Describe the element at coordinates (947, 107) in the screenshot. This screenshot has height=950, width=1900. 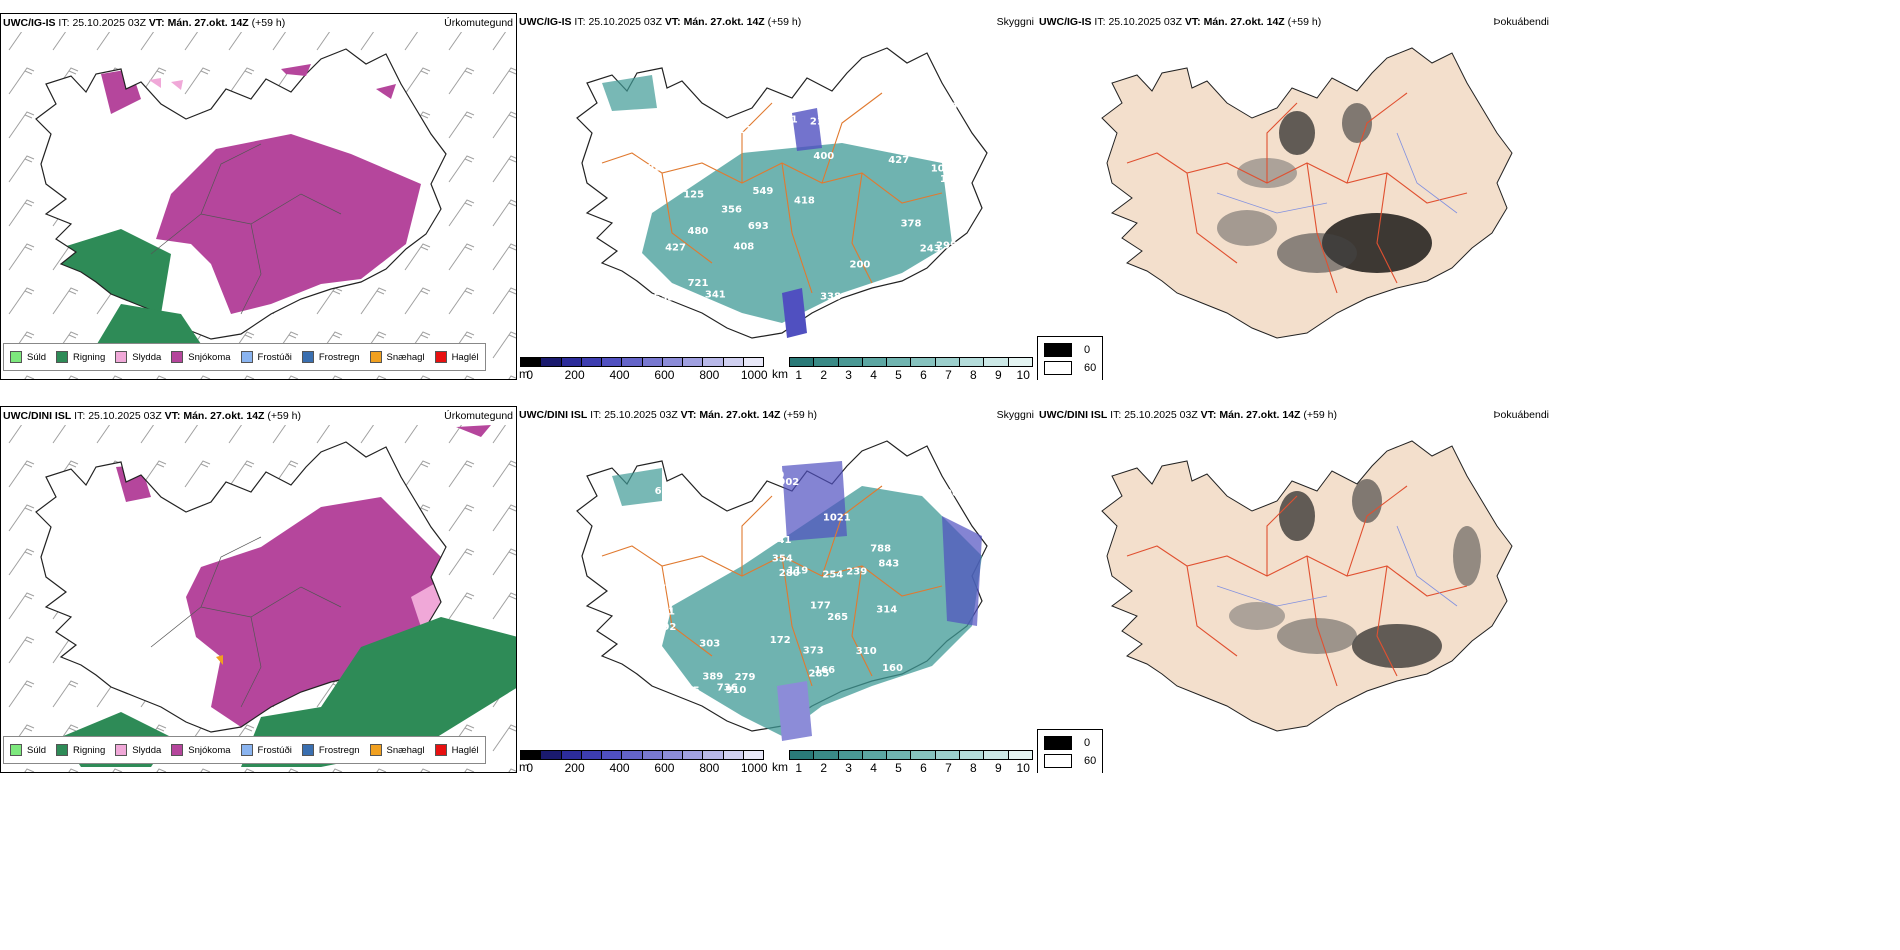
I see `visibility-value: 159` at that location.